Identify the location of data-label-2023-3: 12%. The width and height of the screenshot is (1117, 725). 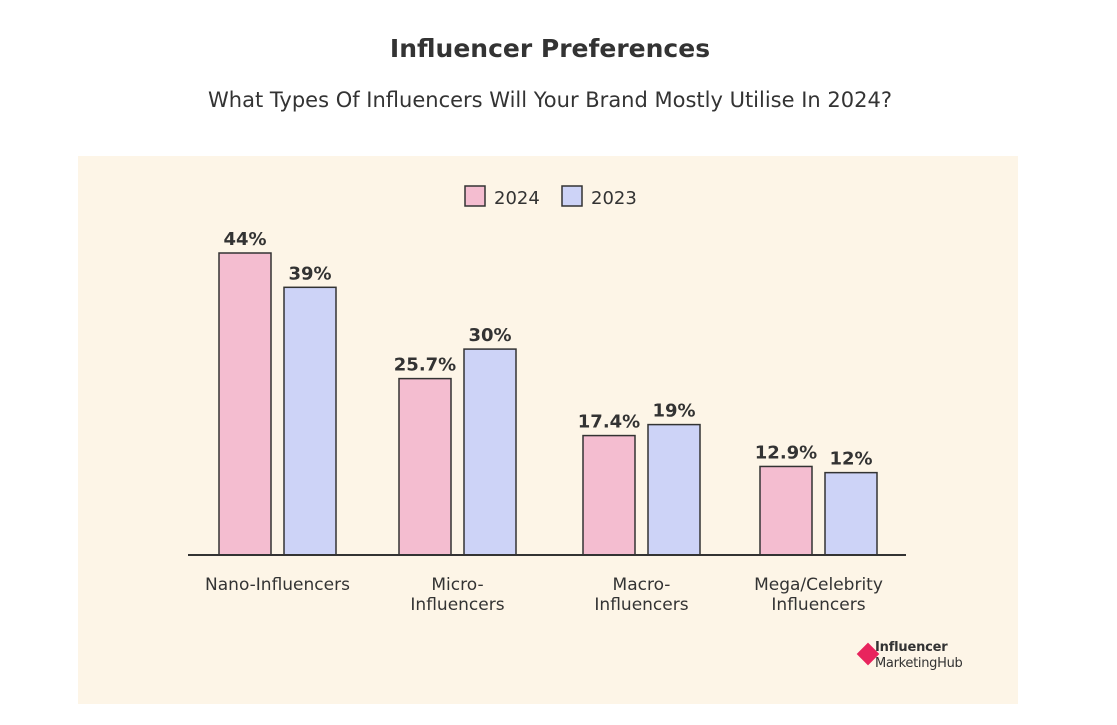
(850, 459).